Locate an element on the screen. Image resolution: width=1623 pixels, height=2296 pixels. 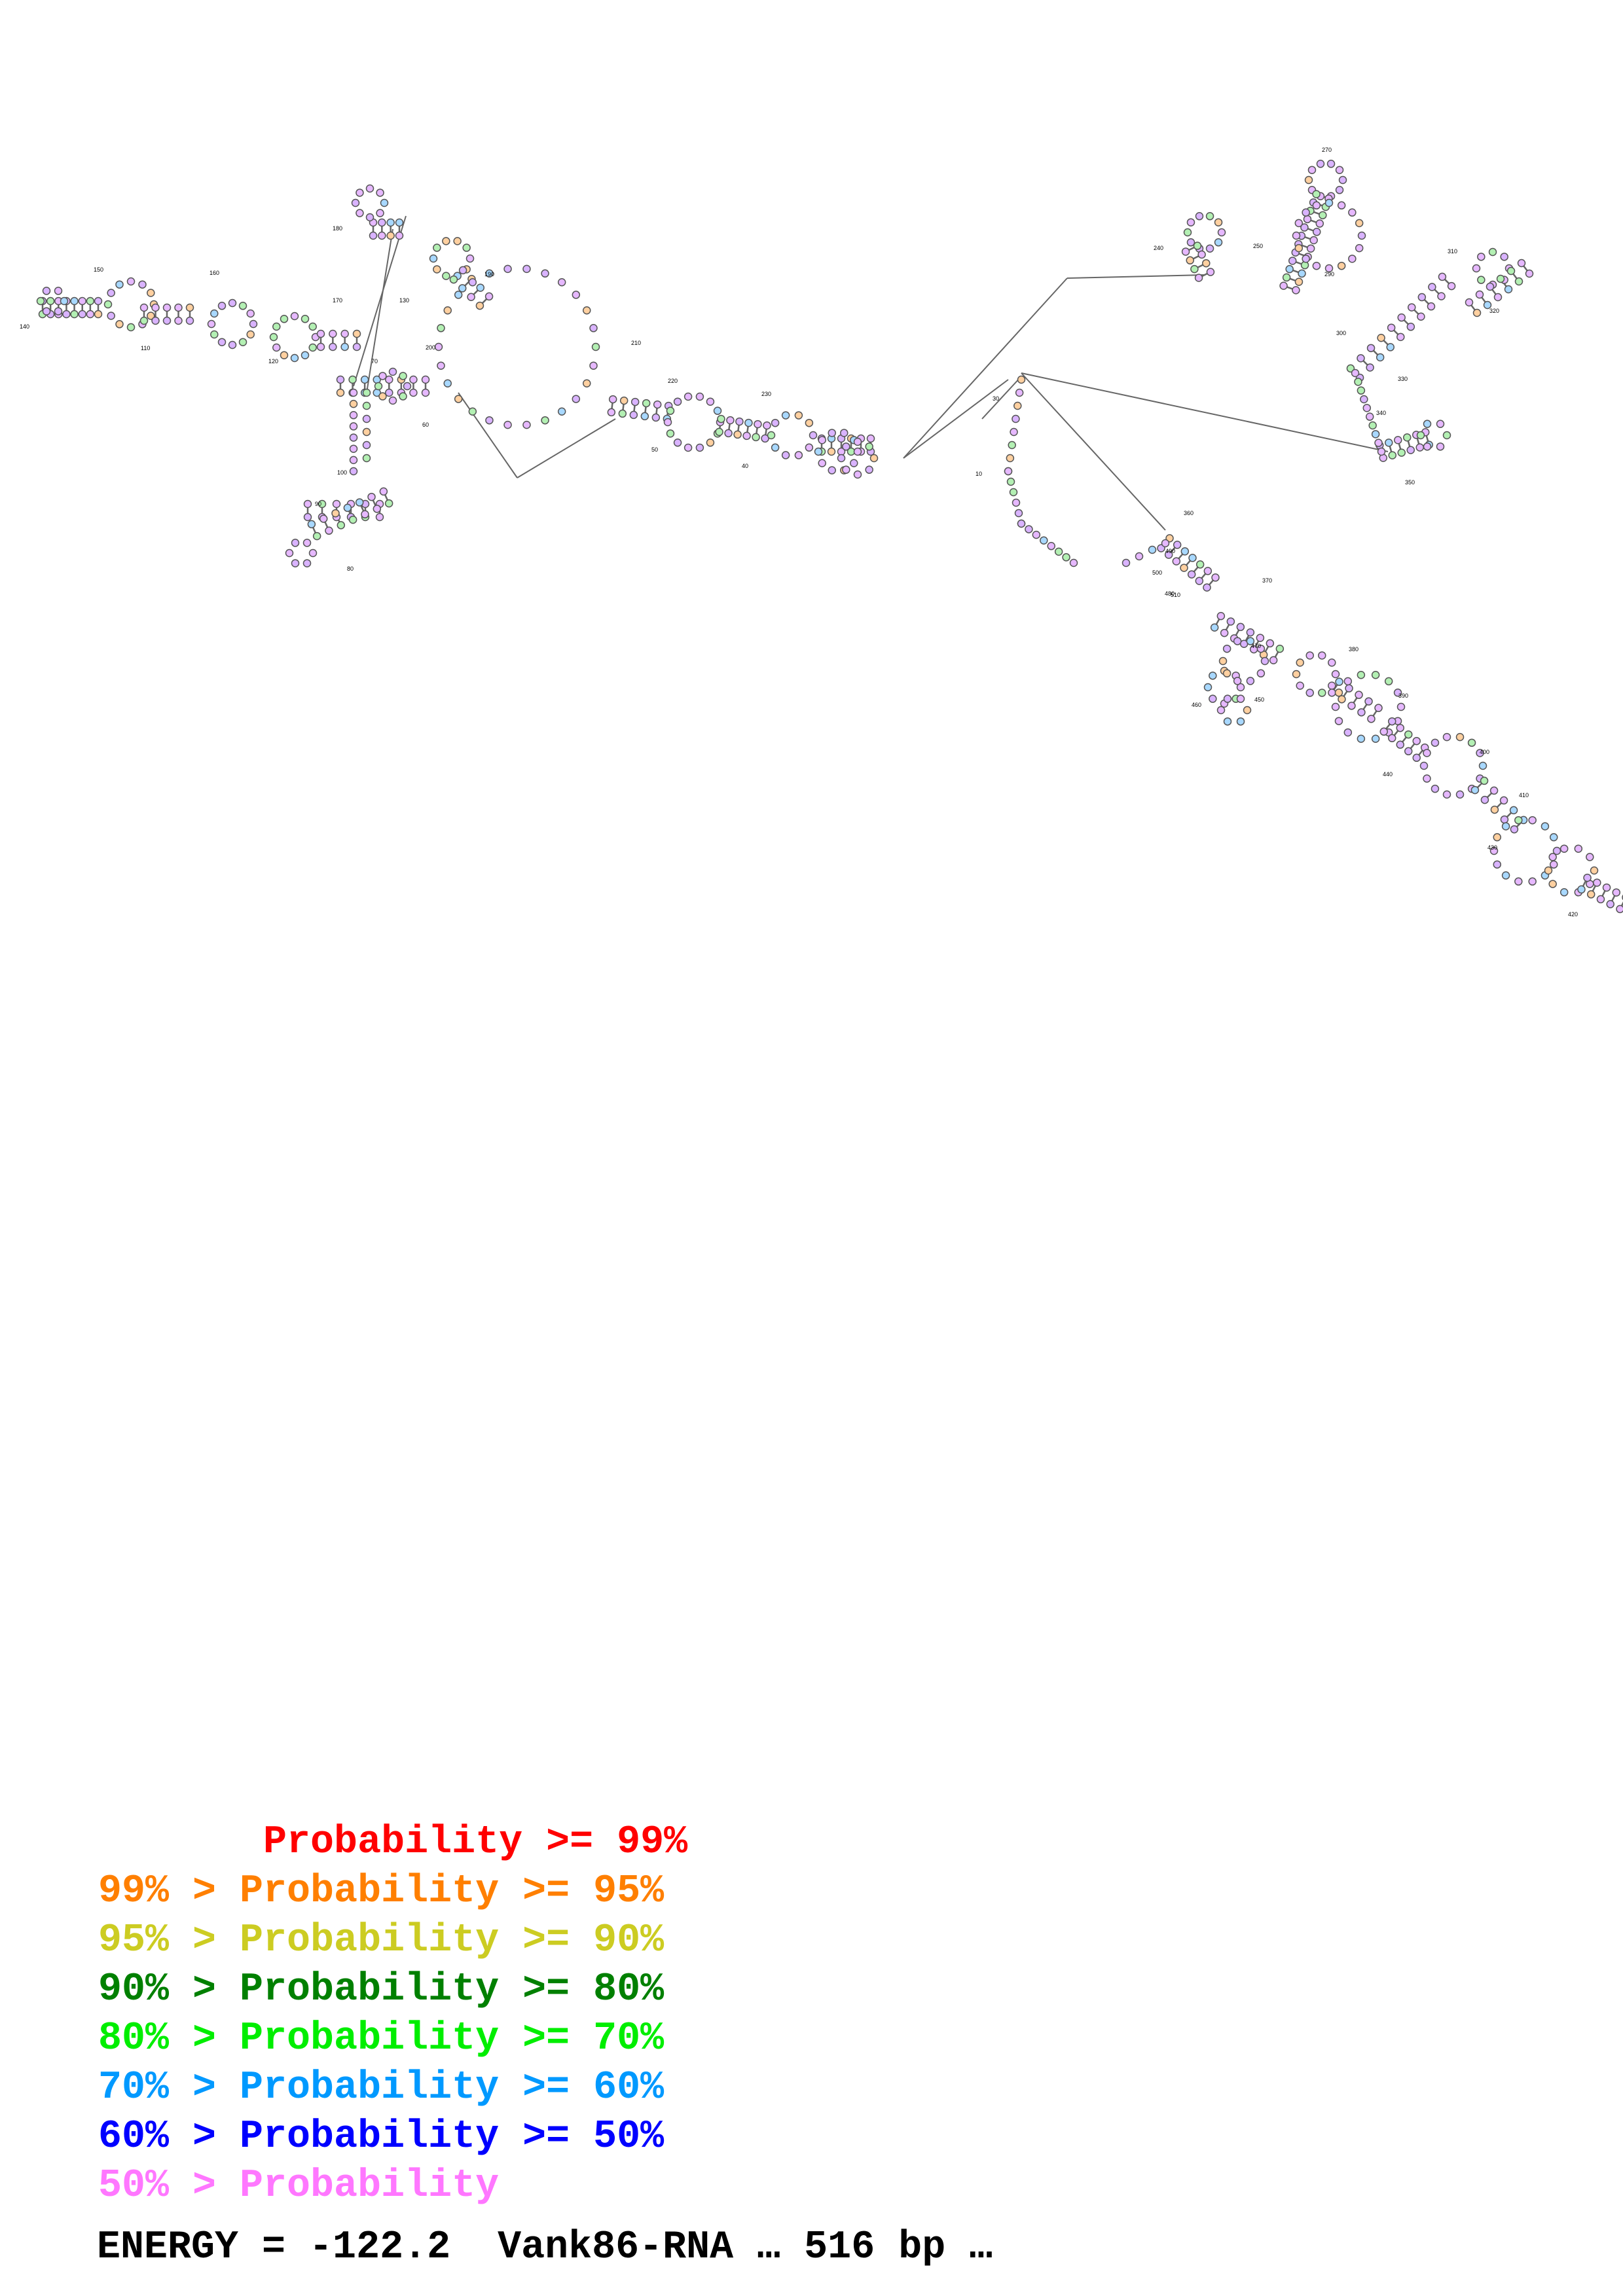
position-label: 30 is located at coordinates (996, 398).